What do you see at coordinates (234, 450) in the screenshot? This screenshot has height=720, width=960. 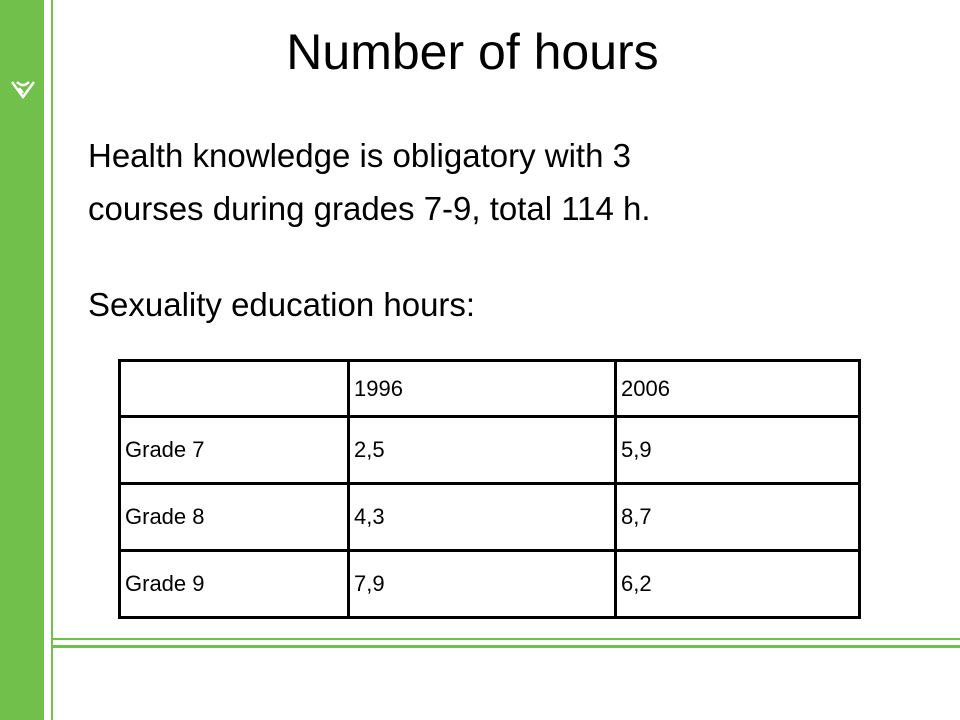 I see `row-label: Grade 7` at bounding box center [234, 450].